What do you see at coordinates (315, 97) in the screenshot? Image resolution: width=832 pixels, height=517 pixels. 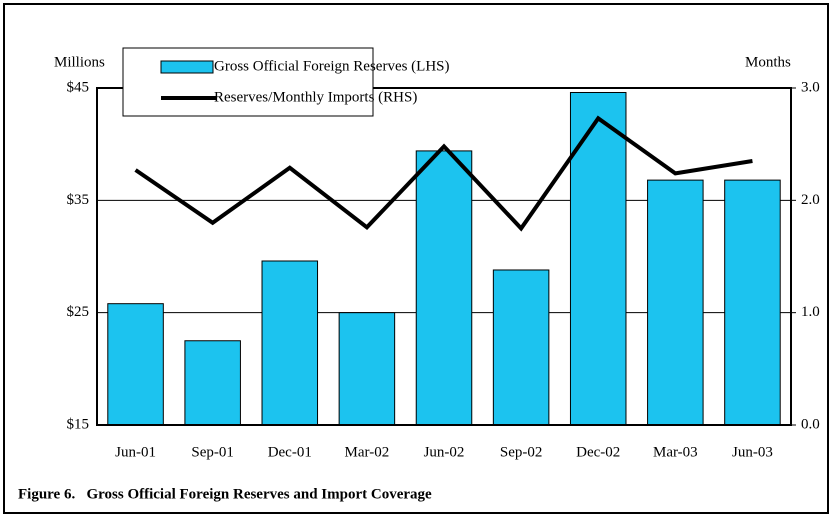 I see `legend-label: Reserves/Monthly Imports (RHS)` at bounding box center [315, 97].